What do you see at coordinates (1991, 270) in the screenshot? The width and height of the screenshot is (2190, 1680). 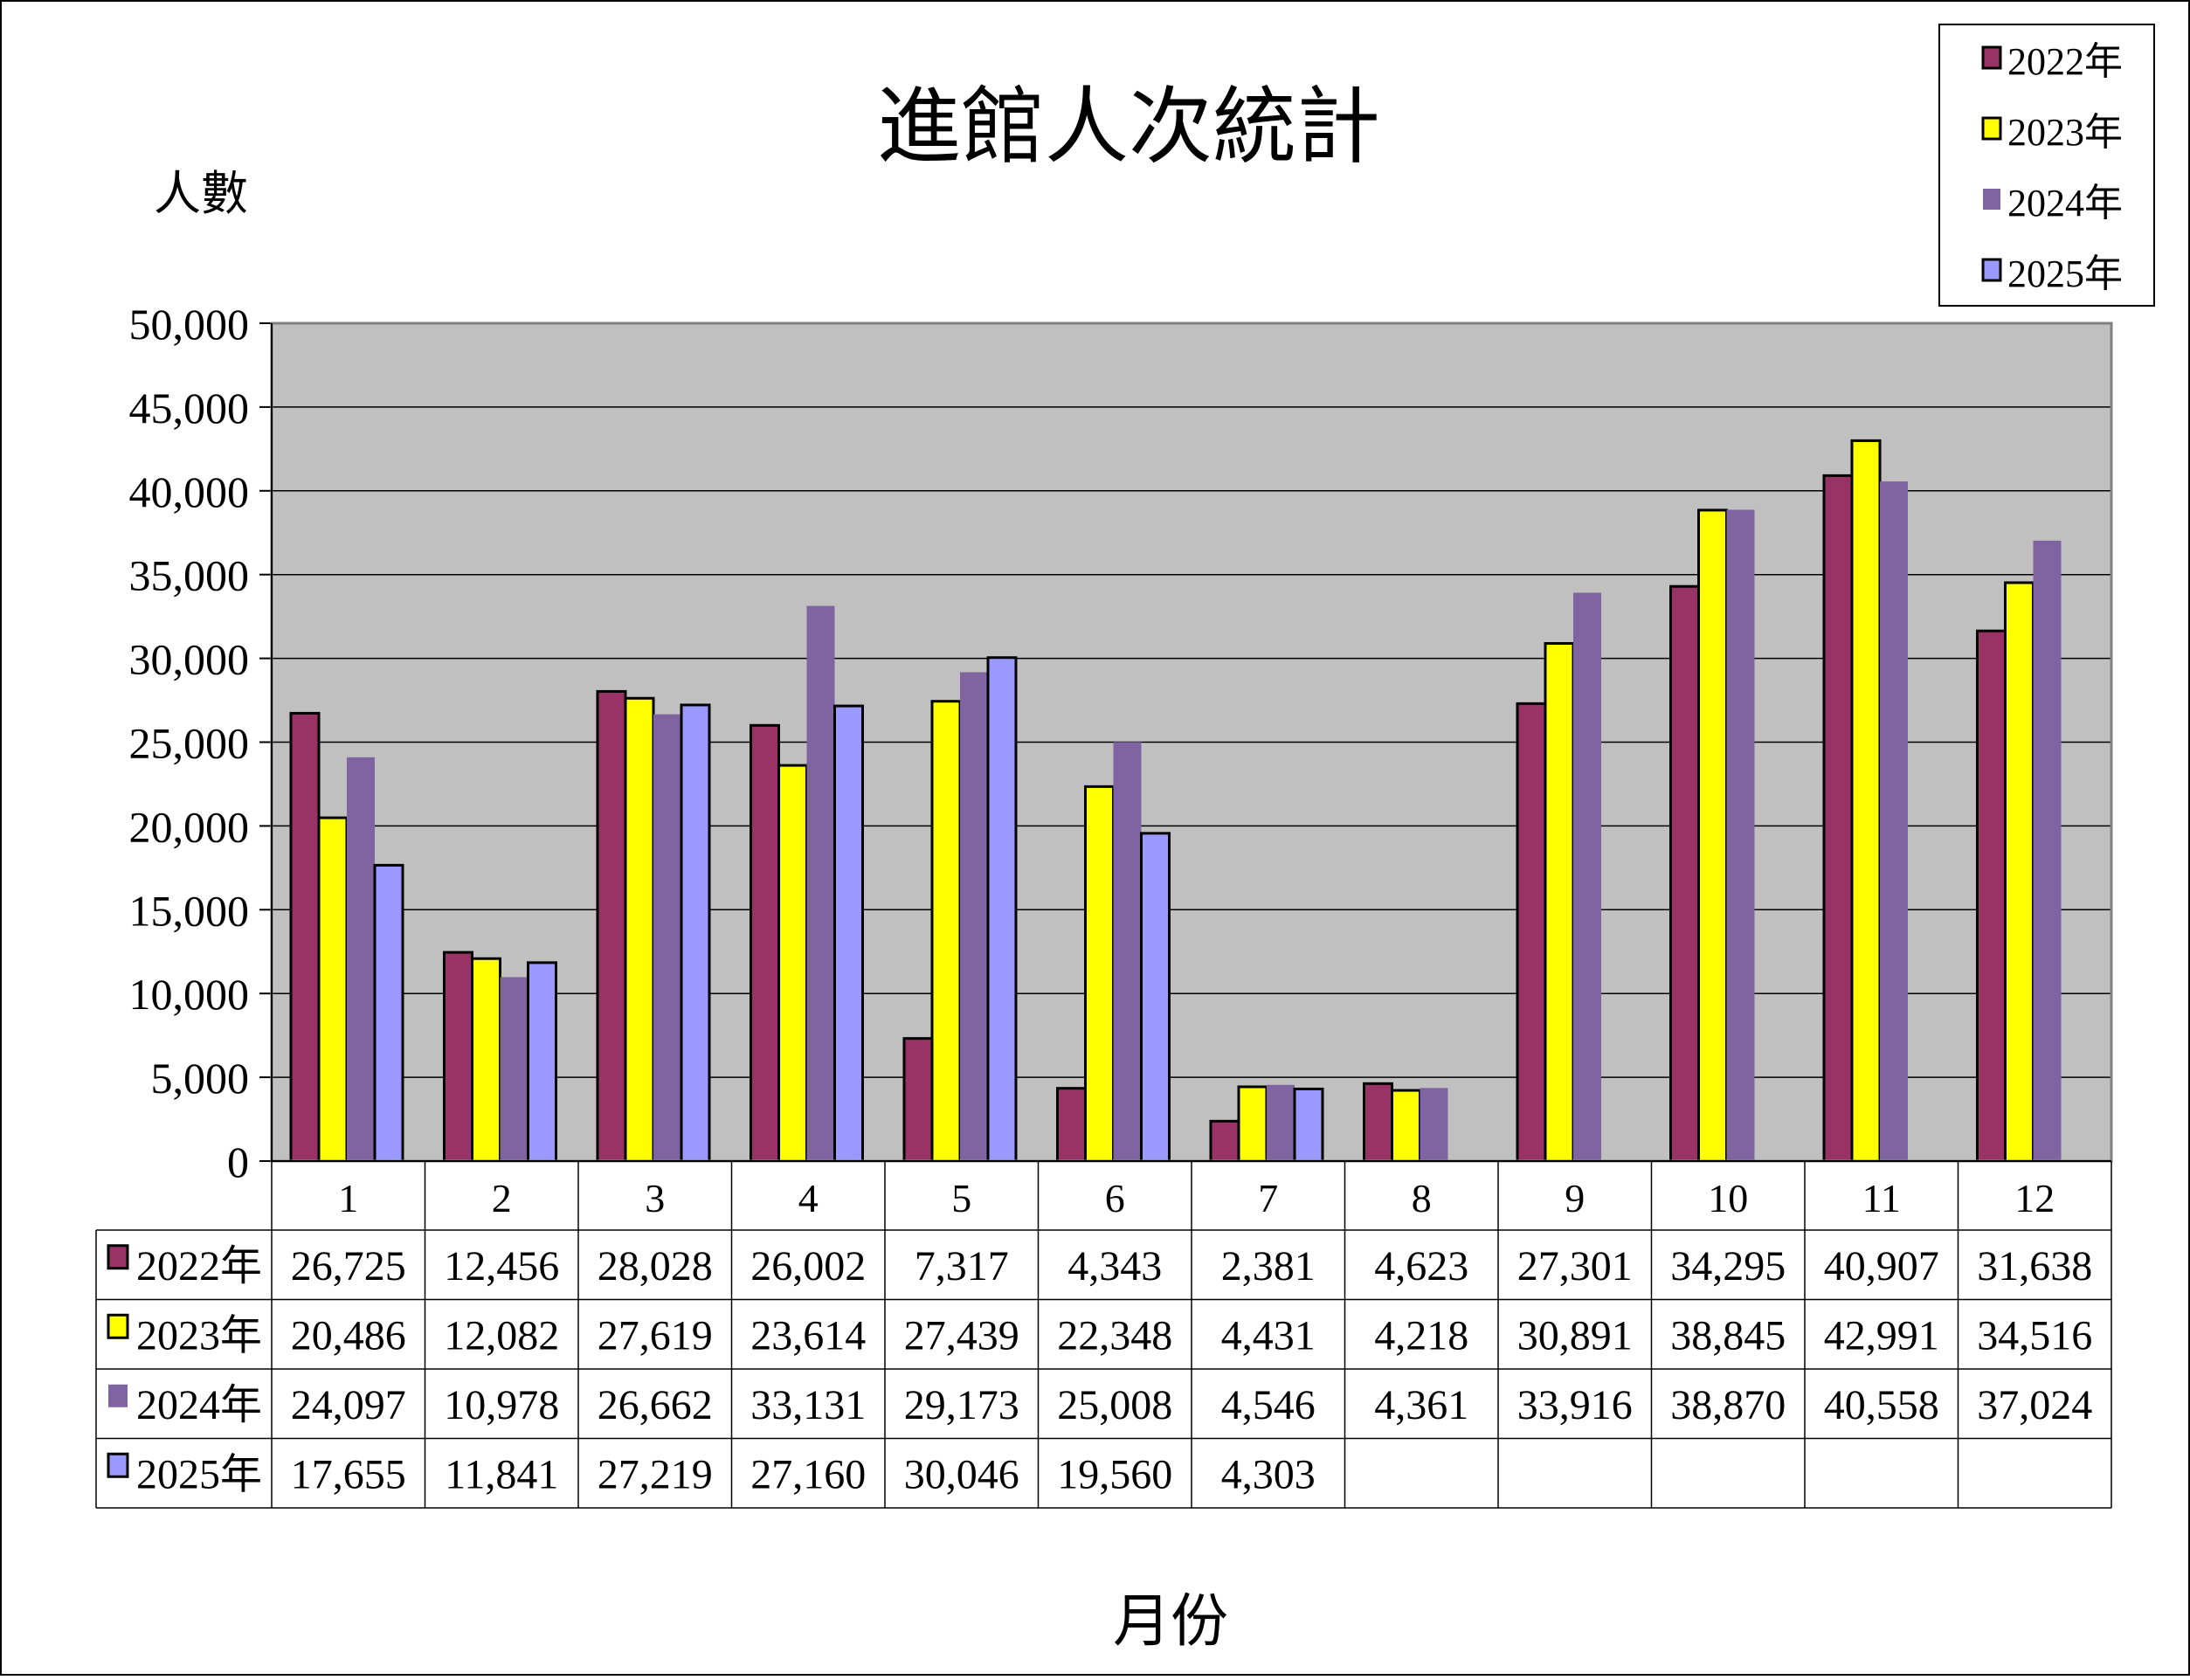 I see `legend-key` at bounding box center [1991, 270].